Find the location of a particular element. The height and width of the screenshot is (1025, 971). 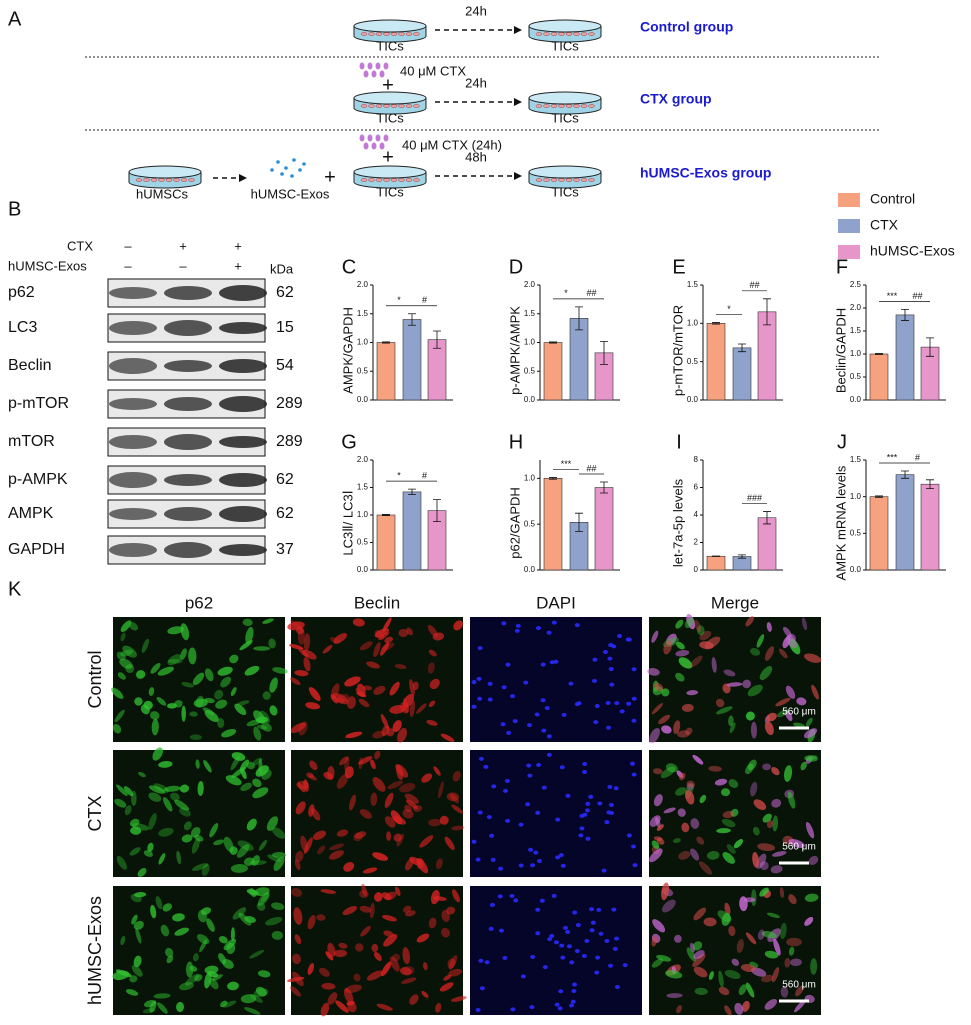

label: GAPDH is located at coordinates (36, 549).